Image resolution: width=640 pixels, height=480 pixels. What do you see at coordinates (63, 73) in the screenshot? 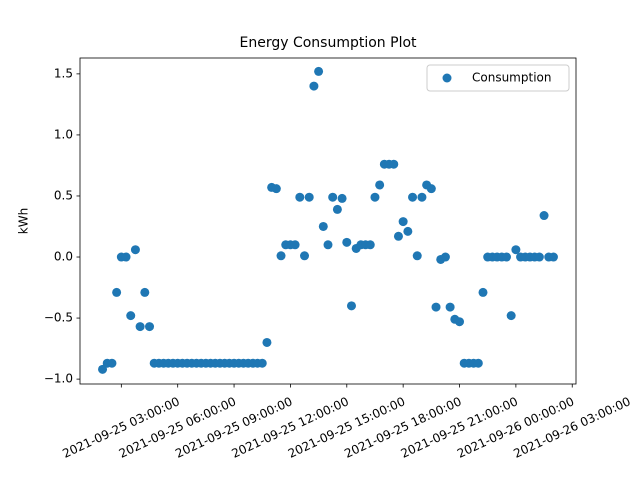
I see `y-tick-label: 1.5` at bounding box center [63, 73].